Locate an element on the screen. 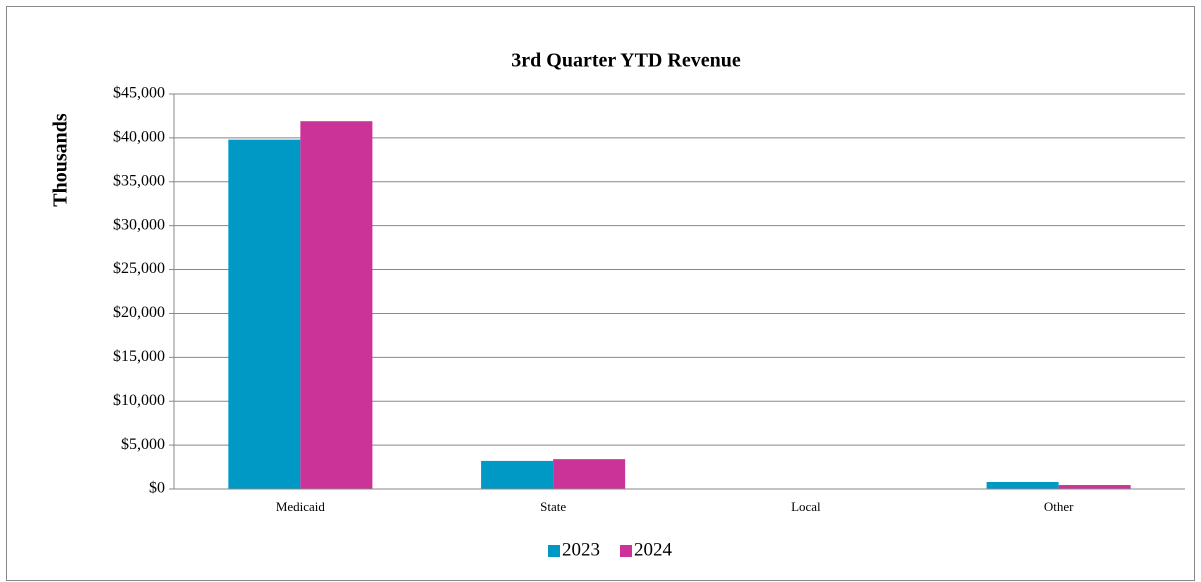  y-tick-label: $15,000 is located at coordinates (139, 356).